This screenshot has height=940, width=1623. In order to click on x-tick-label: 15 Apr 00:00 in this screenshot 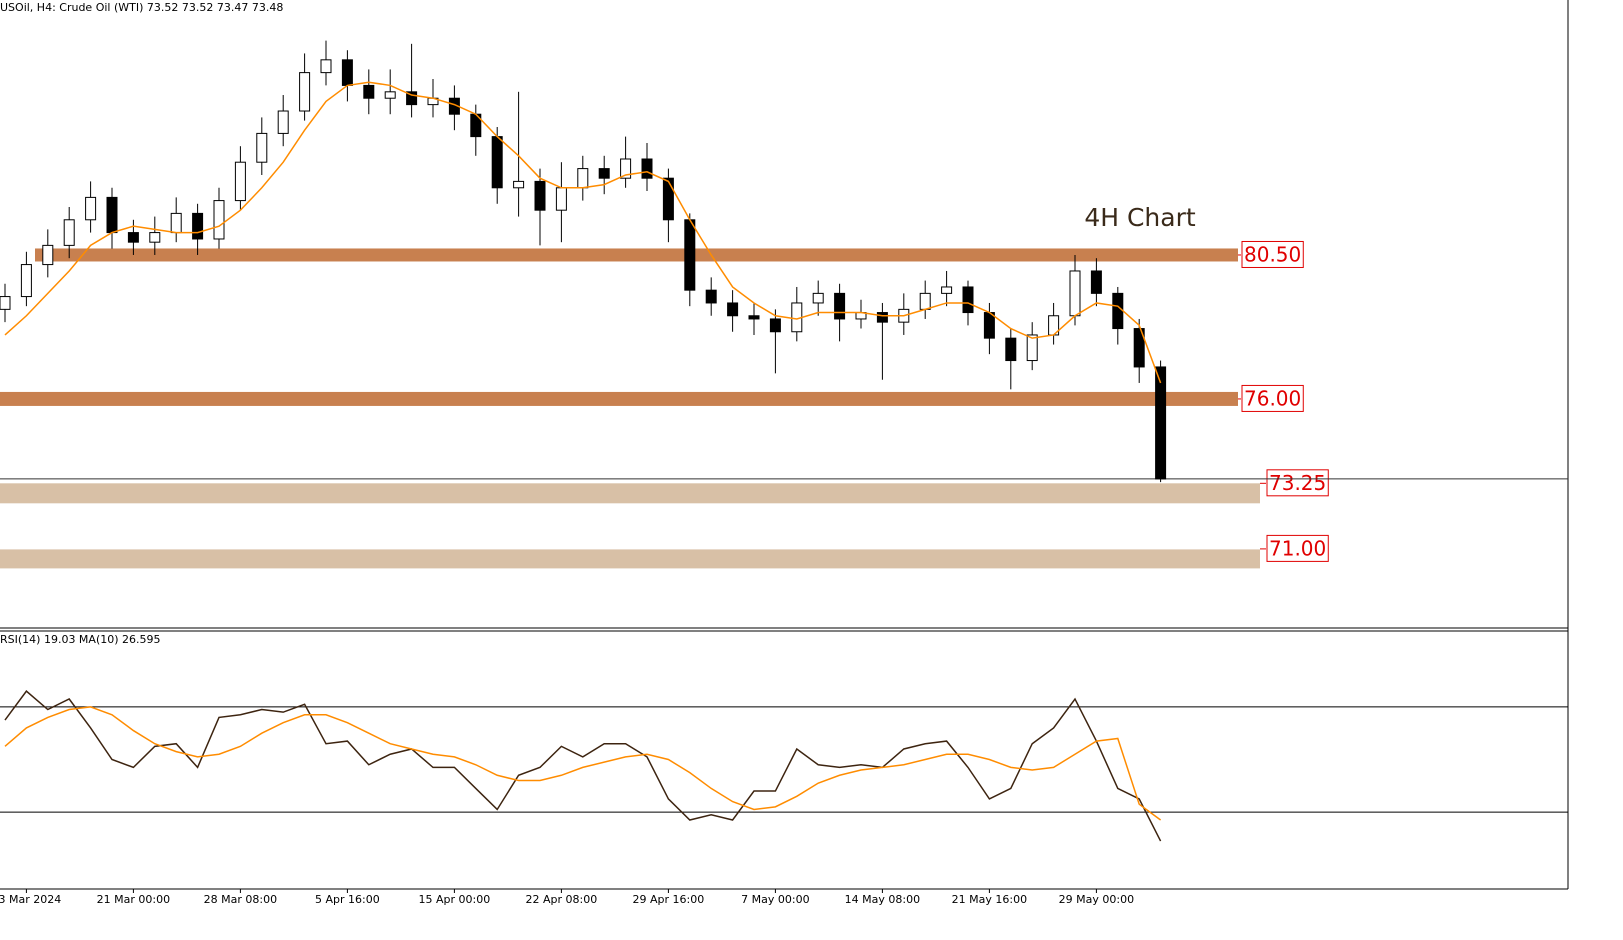, I will do `click(455, 899)`.